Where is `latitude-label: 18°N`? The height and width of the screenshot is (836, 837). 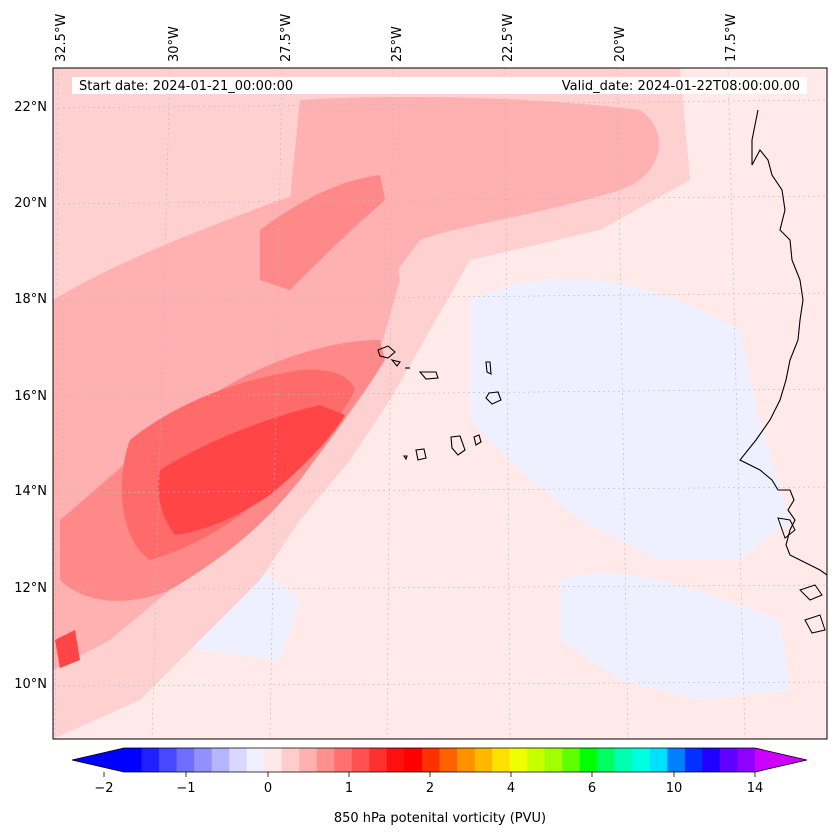
latitude-label: 18°N is located at coordinates (30, 299).